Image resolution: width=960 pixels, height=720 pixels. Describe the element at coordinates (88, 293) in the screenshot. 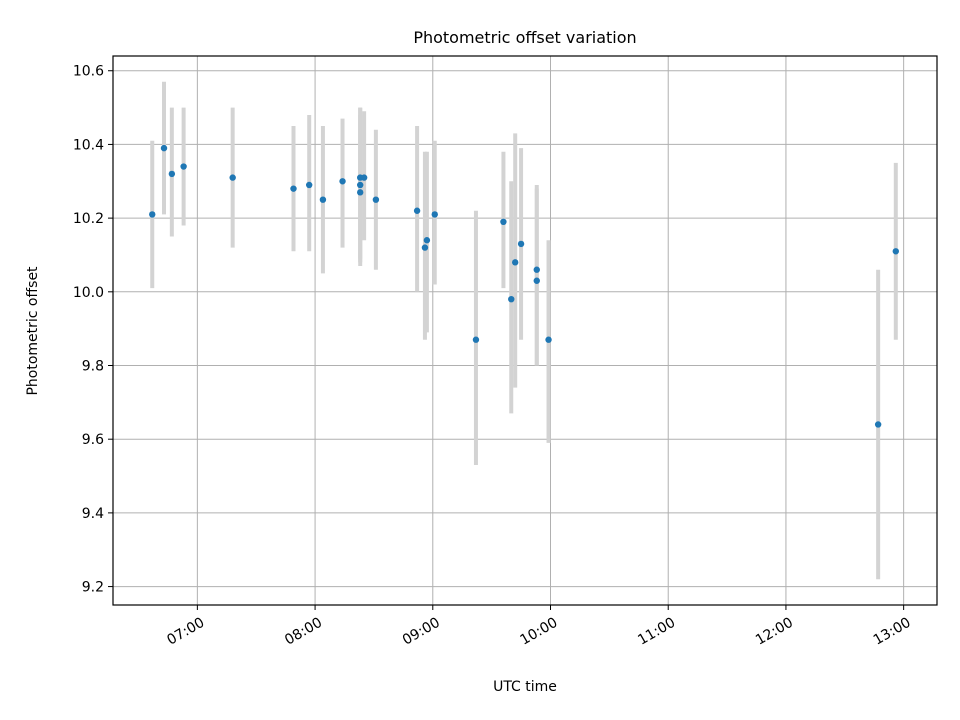

I see `y-tick-label: 10.0` at that location.